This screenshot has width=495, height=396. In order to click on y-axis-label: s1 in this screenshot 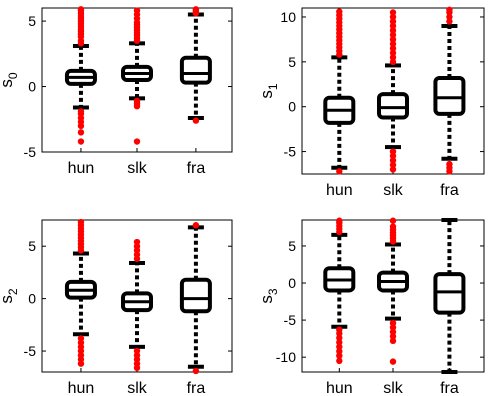, I will do `click(268, 91)`.